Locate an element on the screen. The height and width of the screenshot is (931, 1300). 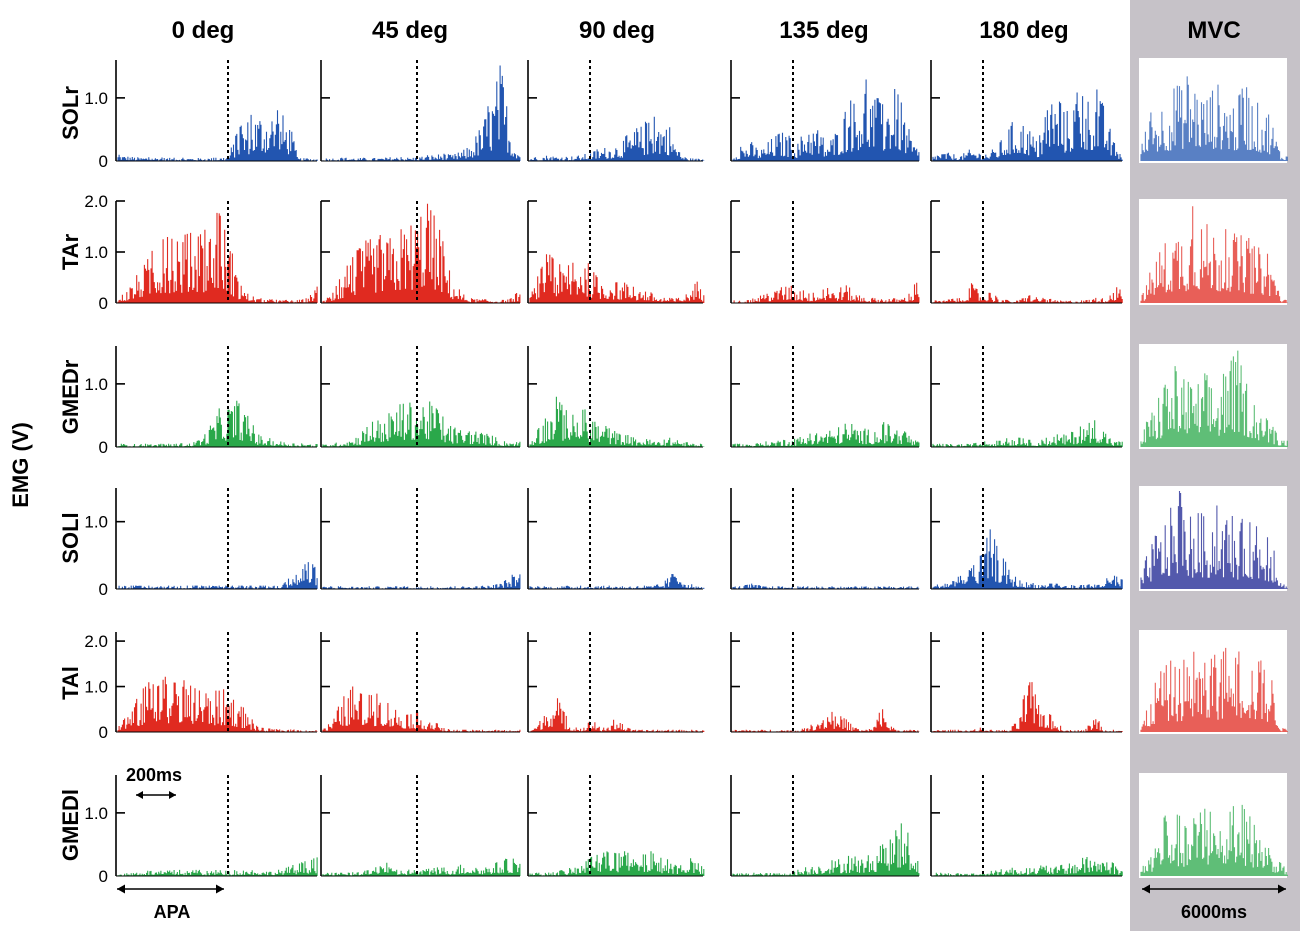
column-header-45deg: 45 deg is located at coordinates (410, 30).